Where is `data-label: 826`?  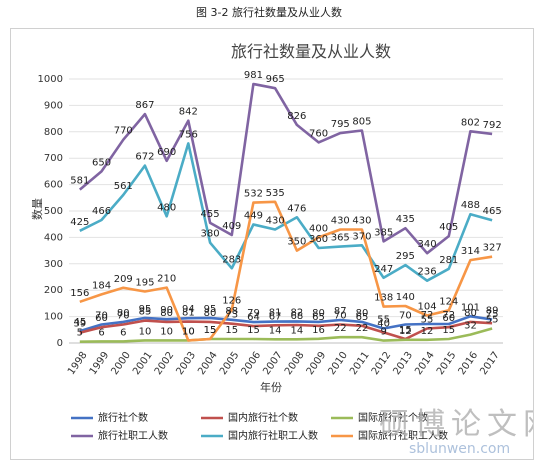 data-label: 826 is located at coordinates (296, 116).